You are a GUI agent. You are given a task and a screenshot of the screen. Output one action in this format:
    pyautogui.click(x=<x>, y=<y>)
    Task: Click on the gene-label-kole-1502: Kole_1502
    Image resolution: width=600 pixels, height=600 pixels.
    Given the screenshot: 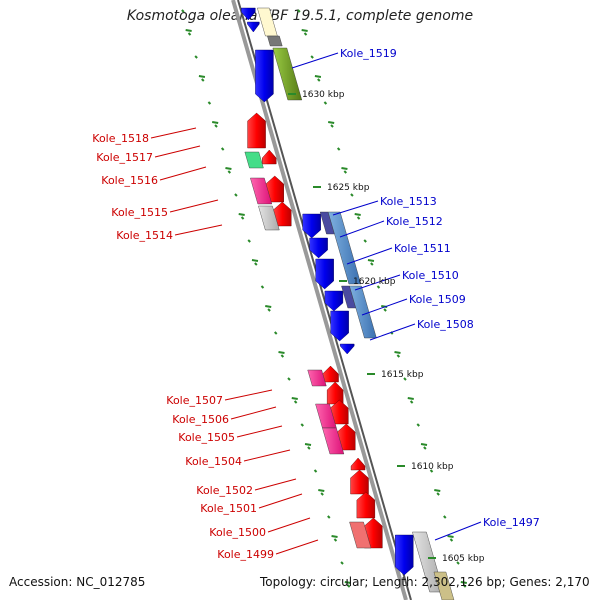 What is the action you would take?
    pyautogui.click(x=224, y=490)
    